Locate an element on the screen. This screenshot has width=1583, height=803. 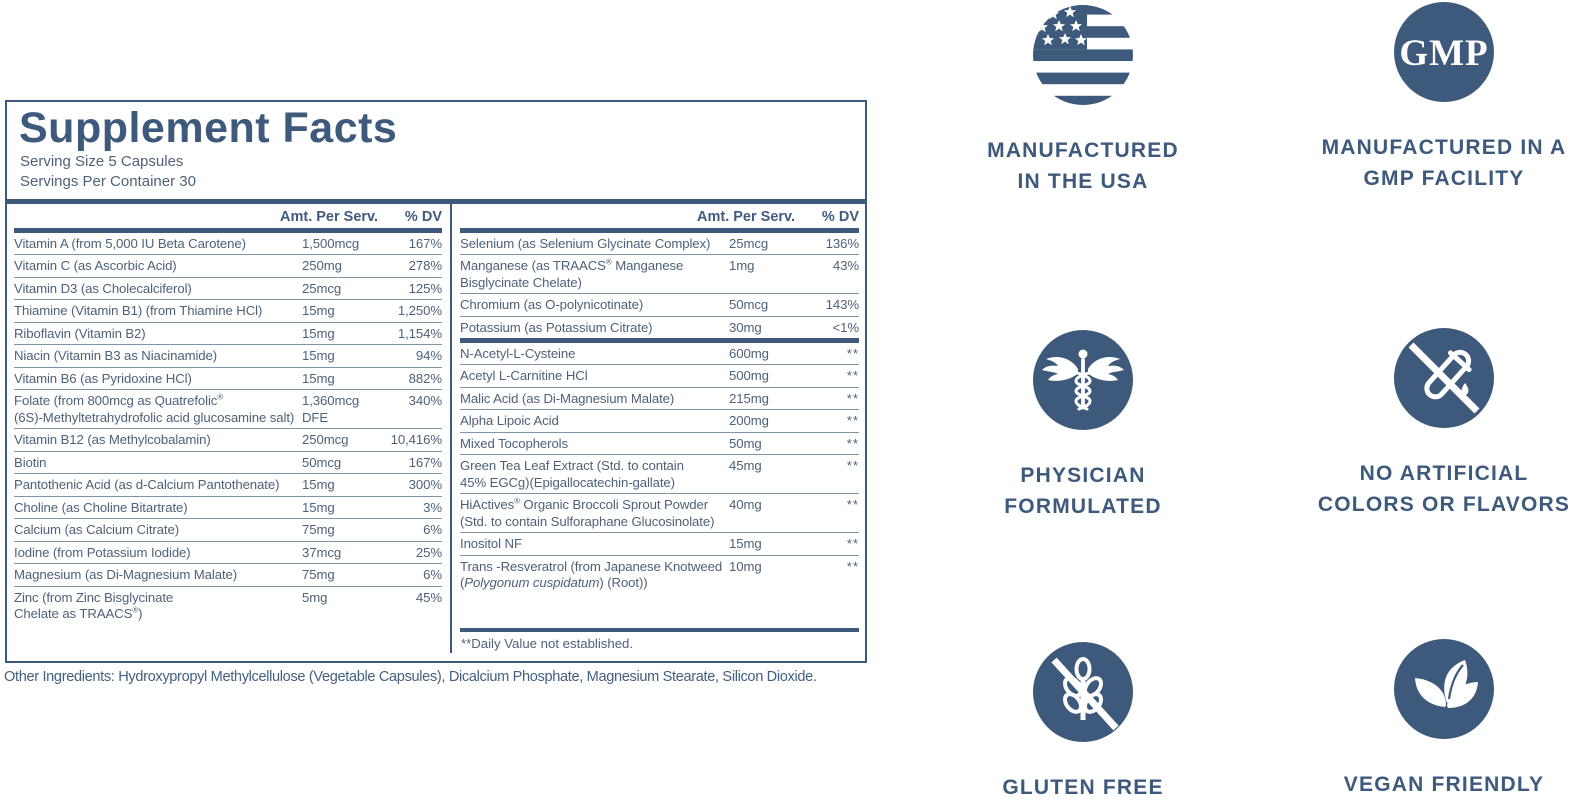
row-name: Magnesium (as Di-Magnesium Malate) is located at coordinates (126, 574).